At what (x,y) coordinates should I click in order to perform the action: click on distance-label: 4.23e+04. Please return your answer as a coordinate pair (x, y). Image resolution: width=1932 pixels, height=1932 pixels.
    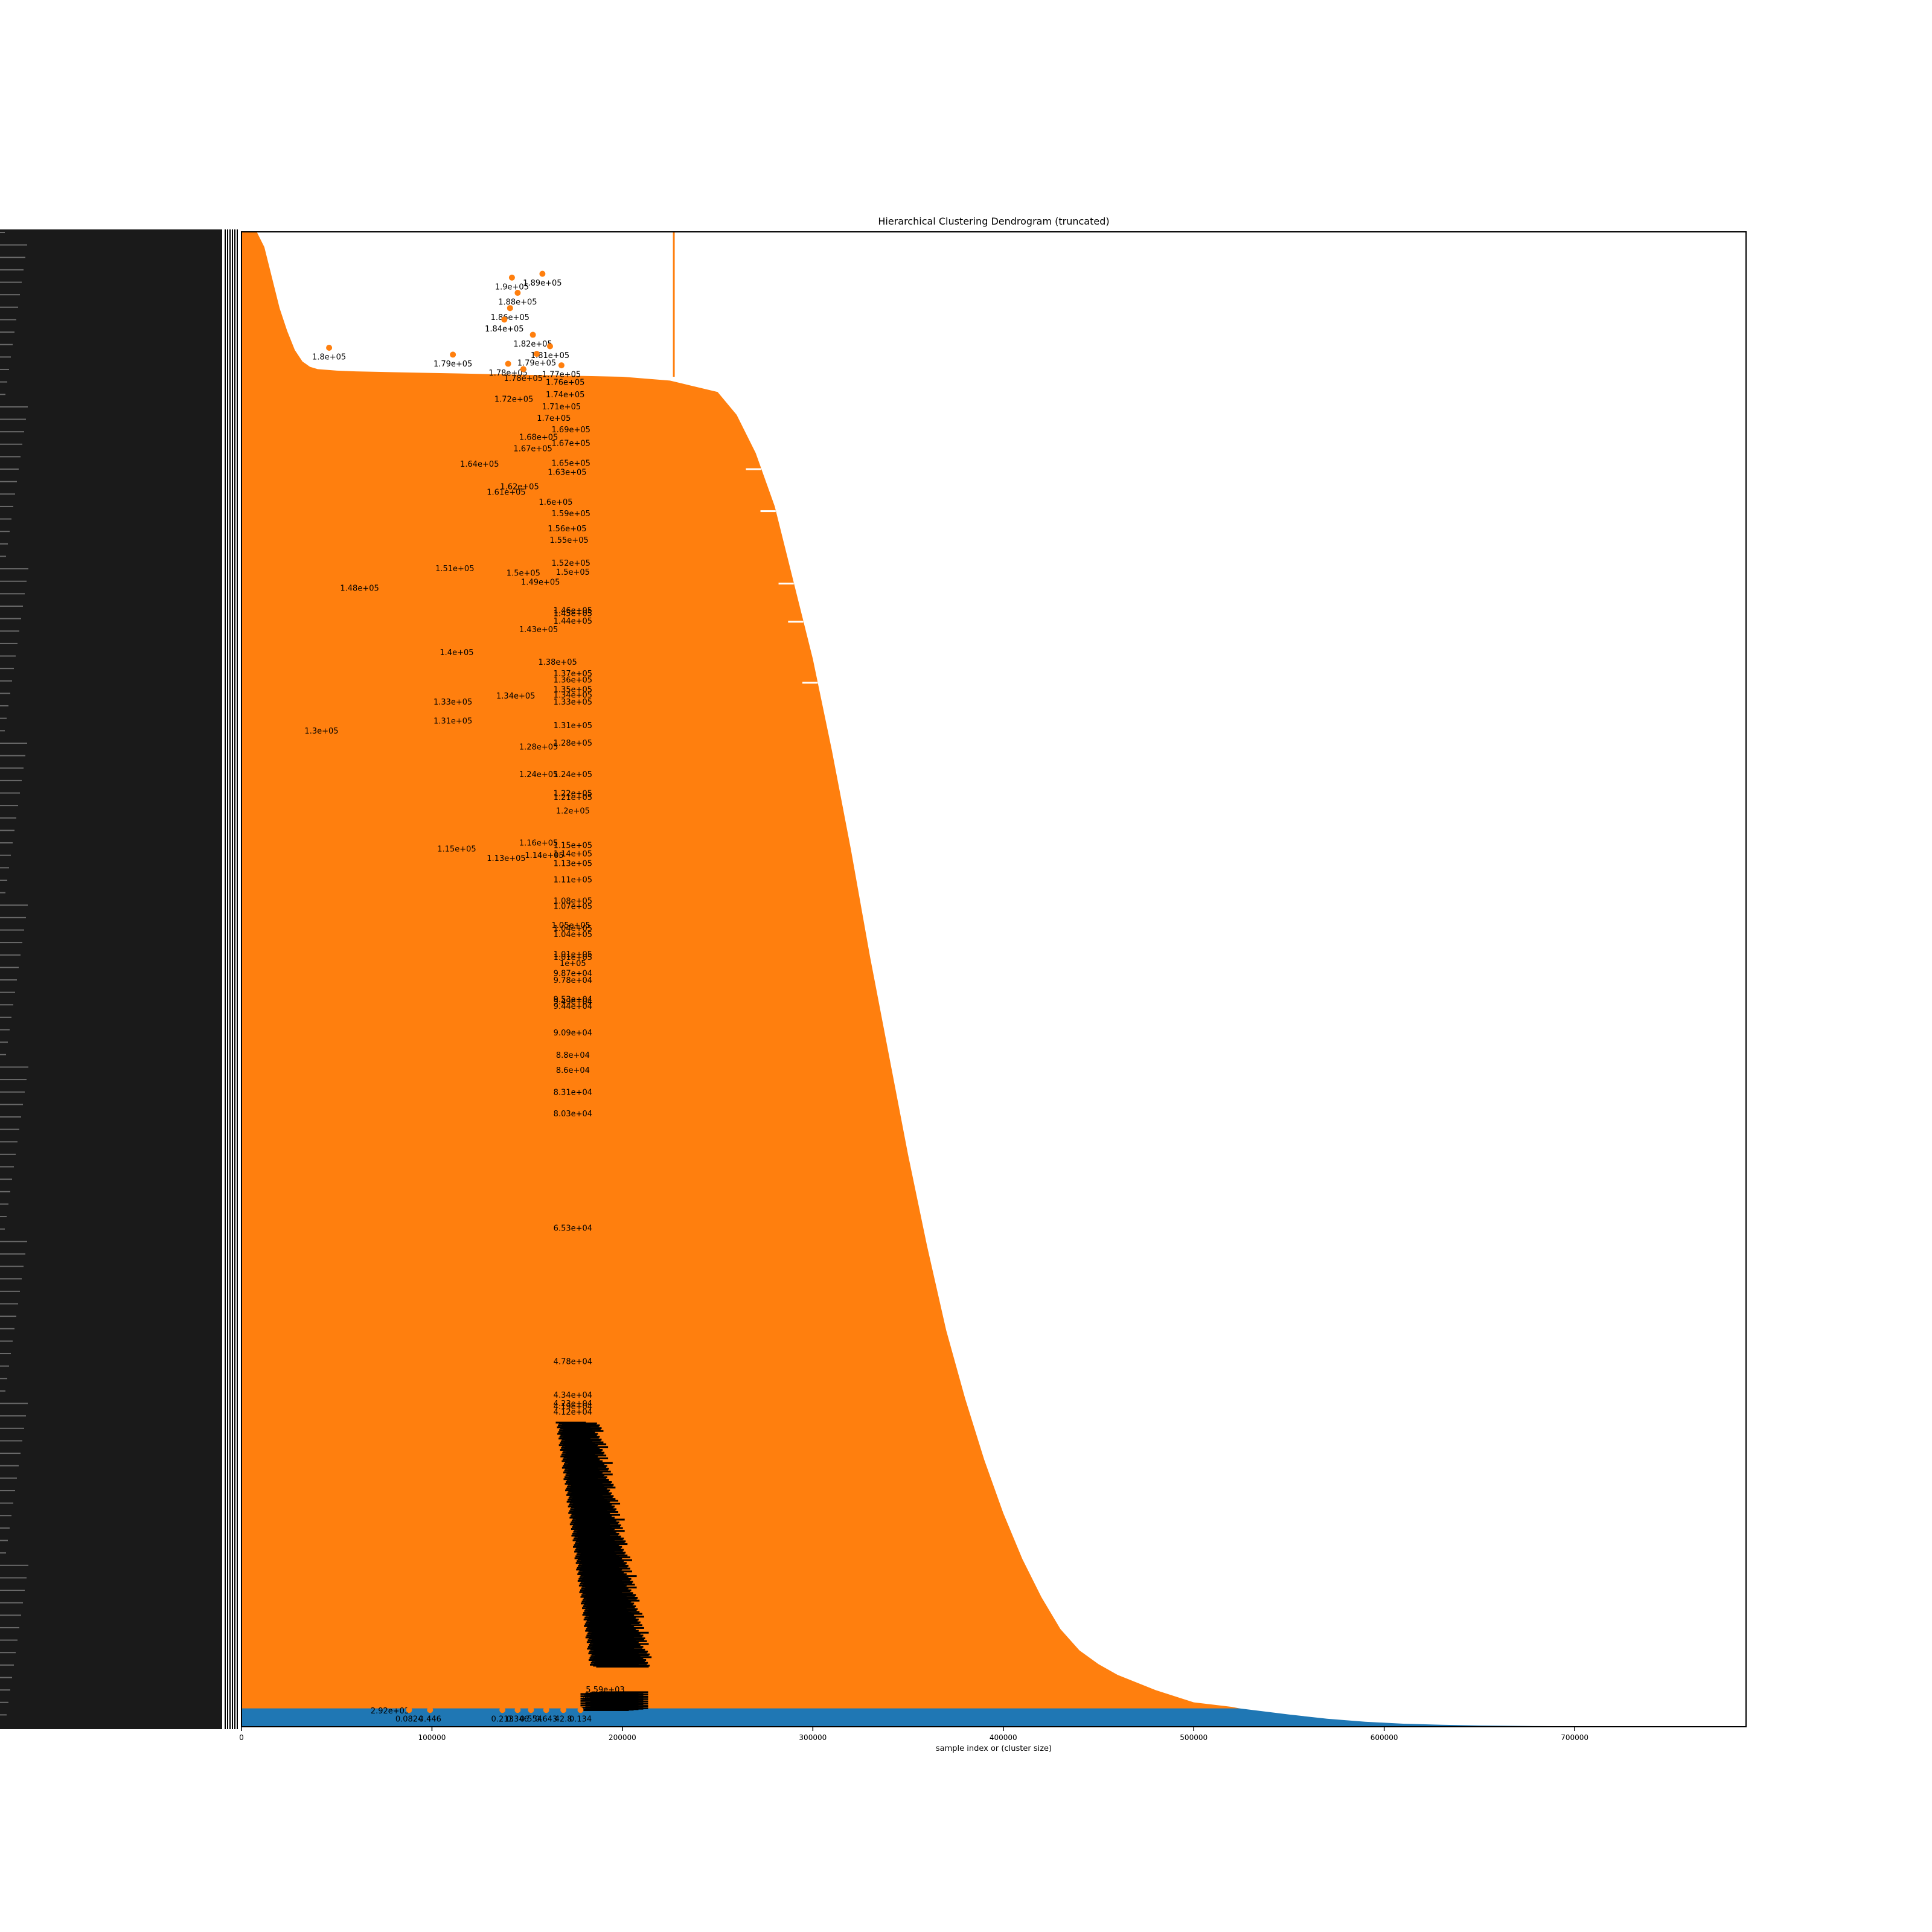
    Looking at the image, I should click on (573, 1404).